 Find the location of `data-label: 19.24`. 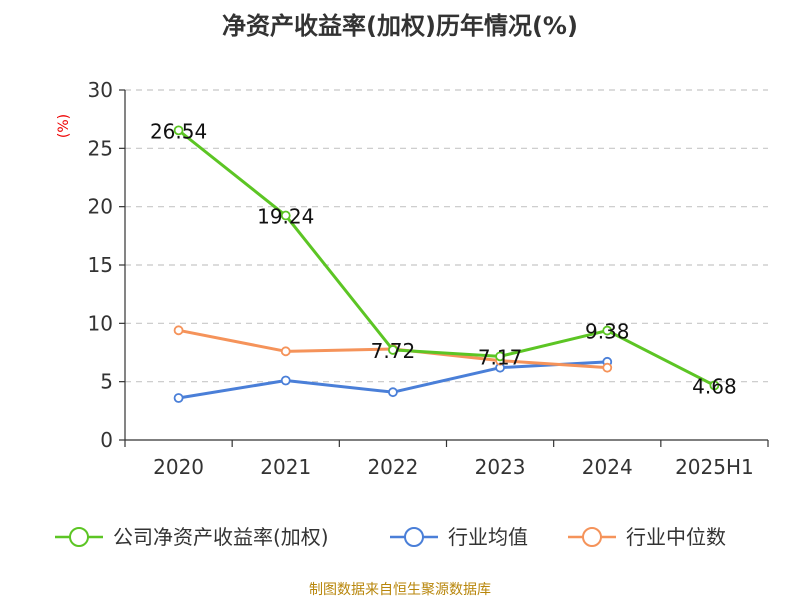

data-label: 19.24 is located at coordinates (285, 217).